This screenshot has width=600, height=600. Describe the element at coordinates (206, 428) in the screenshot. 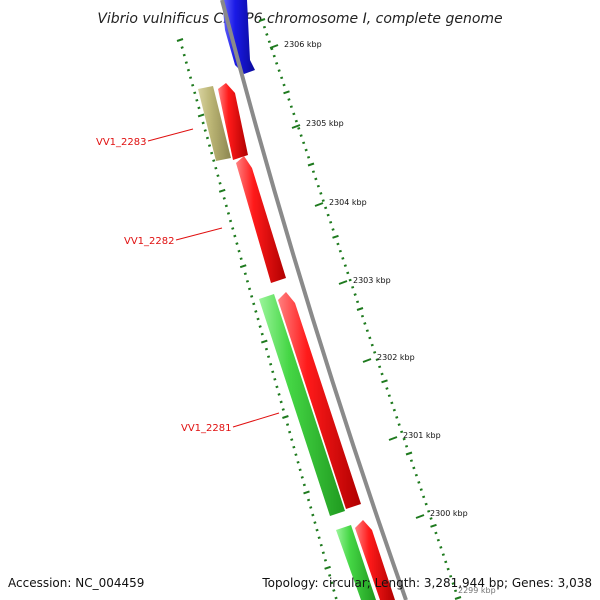

I see `gene-label-vv1-2281: VV1_2281` at that location.